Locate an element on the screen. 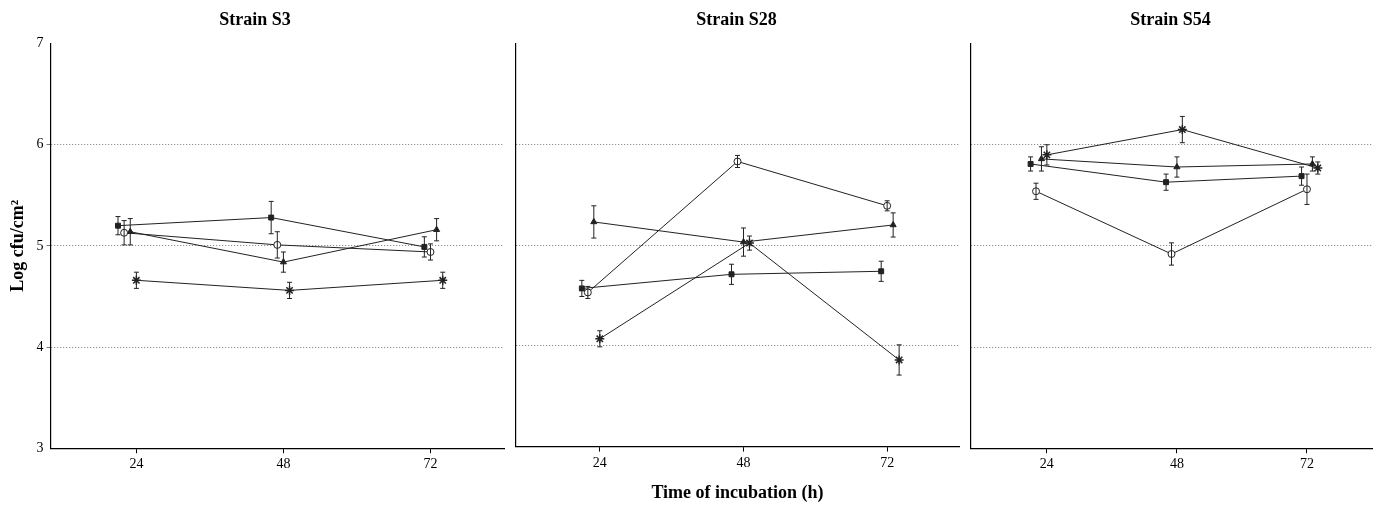 Image resolution: width=1378 pixels, height=512 pixels. y-tick-label: 4 is located at coordinates (40, 346).